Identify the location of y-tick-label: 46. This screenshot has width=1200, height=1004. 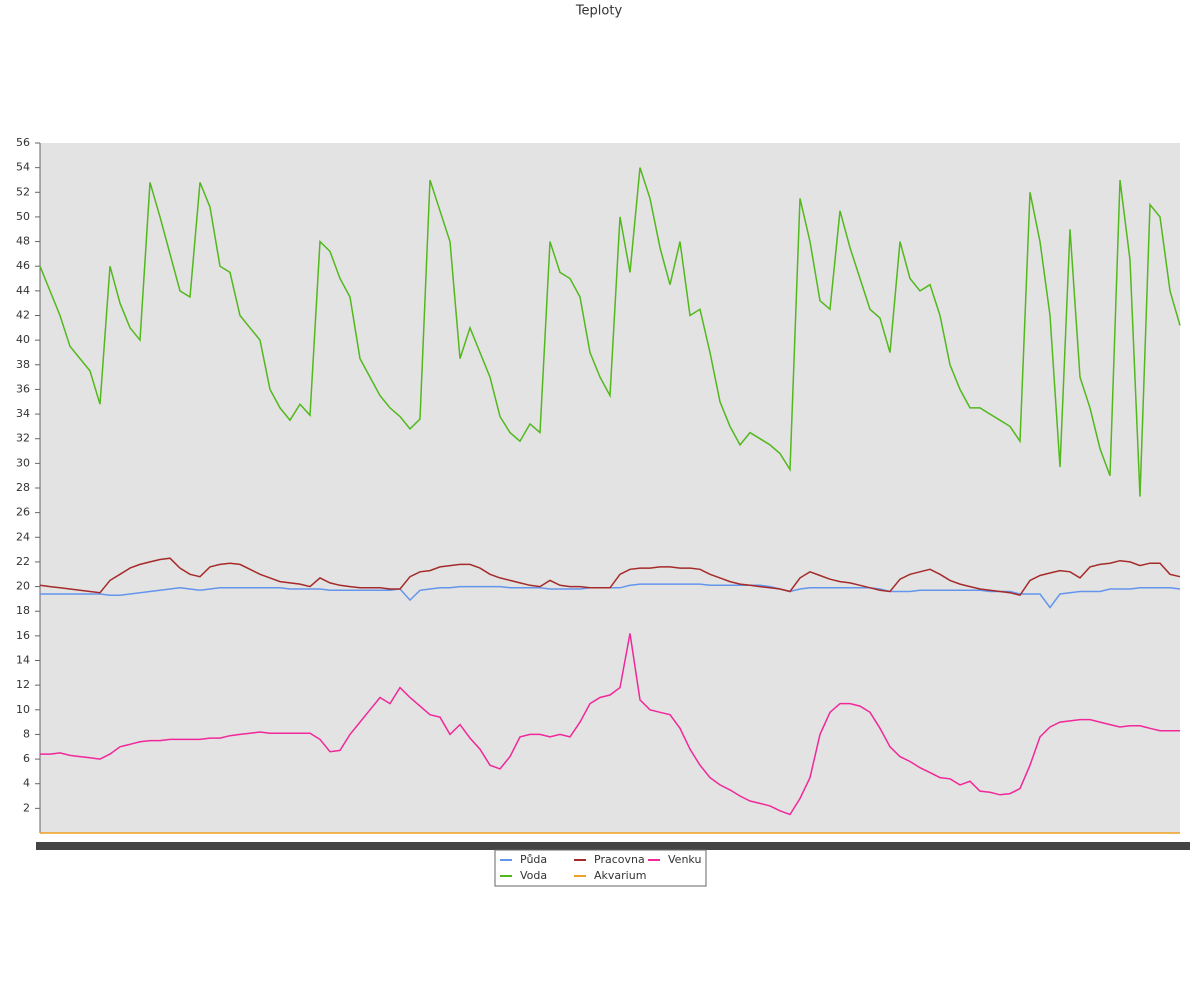
(23, 265).